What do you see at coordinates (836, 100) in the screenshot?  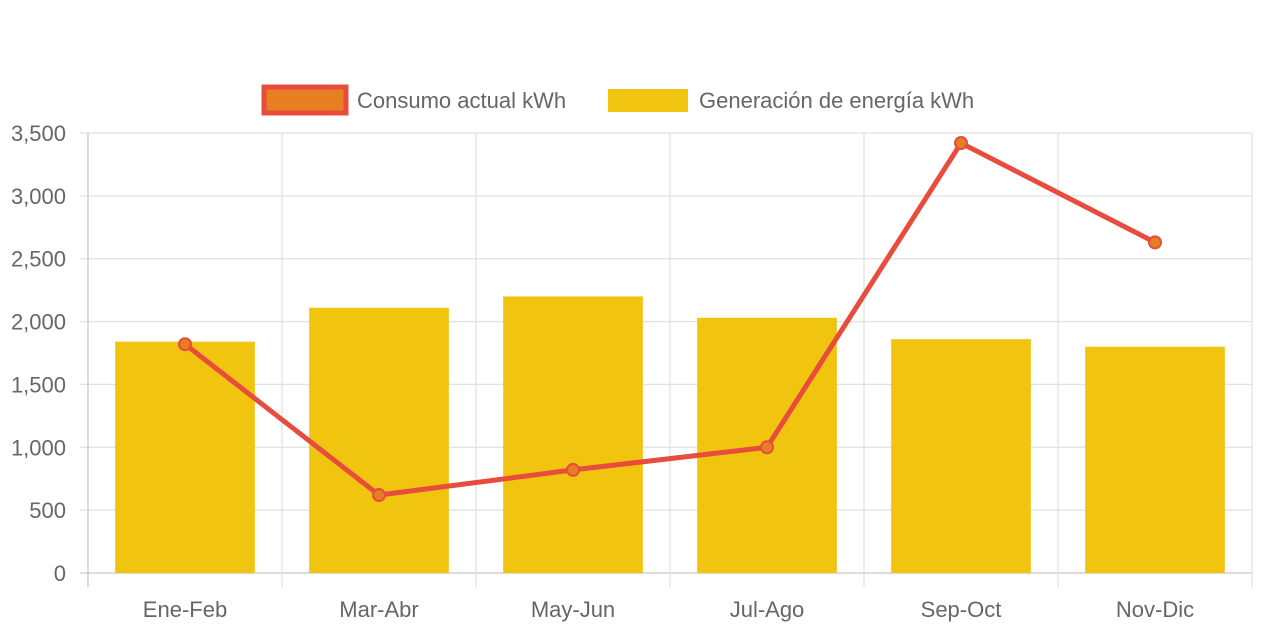 I see `legend-label-generacion: Generación de energía kWh` at bounding box center [836, 100].